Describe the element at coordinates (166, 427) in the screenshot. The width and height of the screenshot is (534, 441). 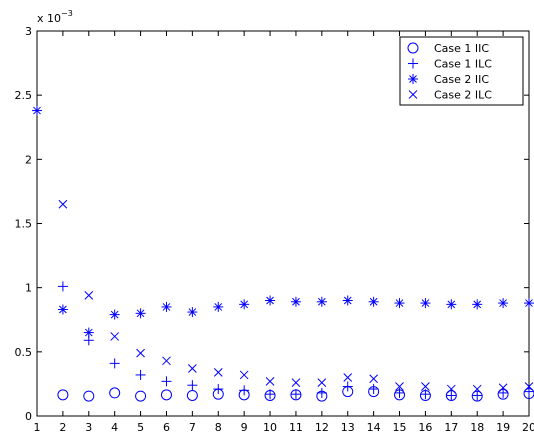
I see `x-tick-label: 6` at that location.